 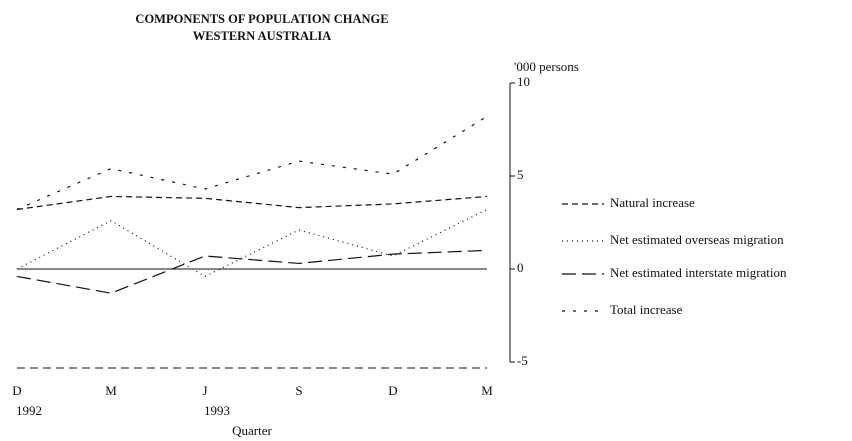 What do you see at coordinates (522, 360) in the screenshot?
I see `y-tick-label: -5` at bounding box center [522, 360].